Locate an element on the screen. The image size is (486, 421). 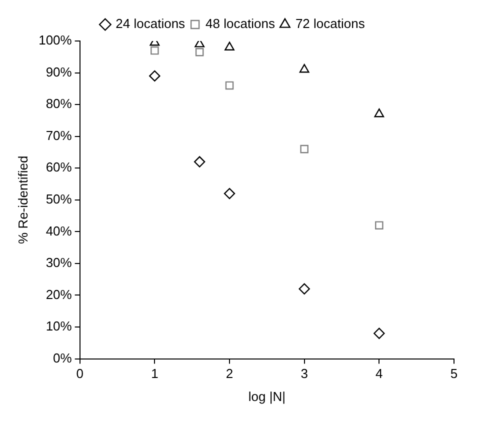
x-tick-label: 0 is located at coordinates (80, 374).